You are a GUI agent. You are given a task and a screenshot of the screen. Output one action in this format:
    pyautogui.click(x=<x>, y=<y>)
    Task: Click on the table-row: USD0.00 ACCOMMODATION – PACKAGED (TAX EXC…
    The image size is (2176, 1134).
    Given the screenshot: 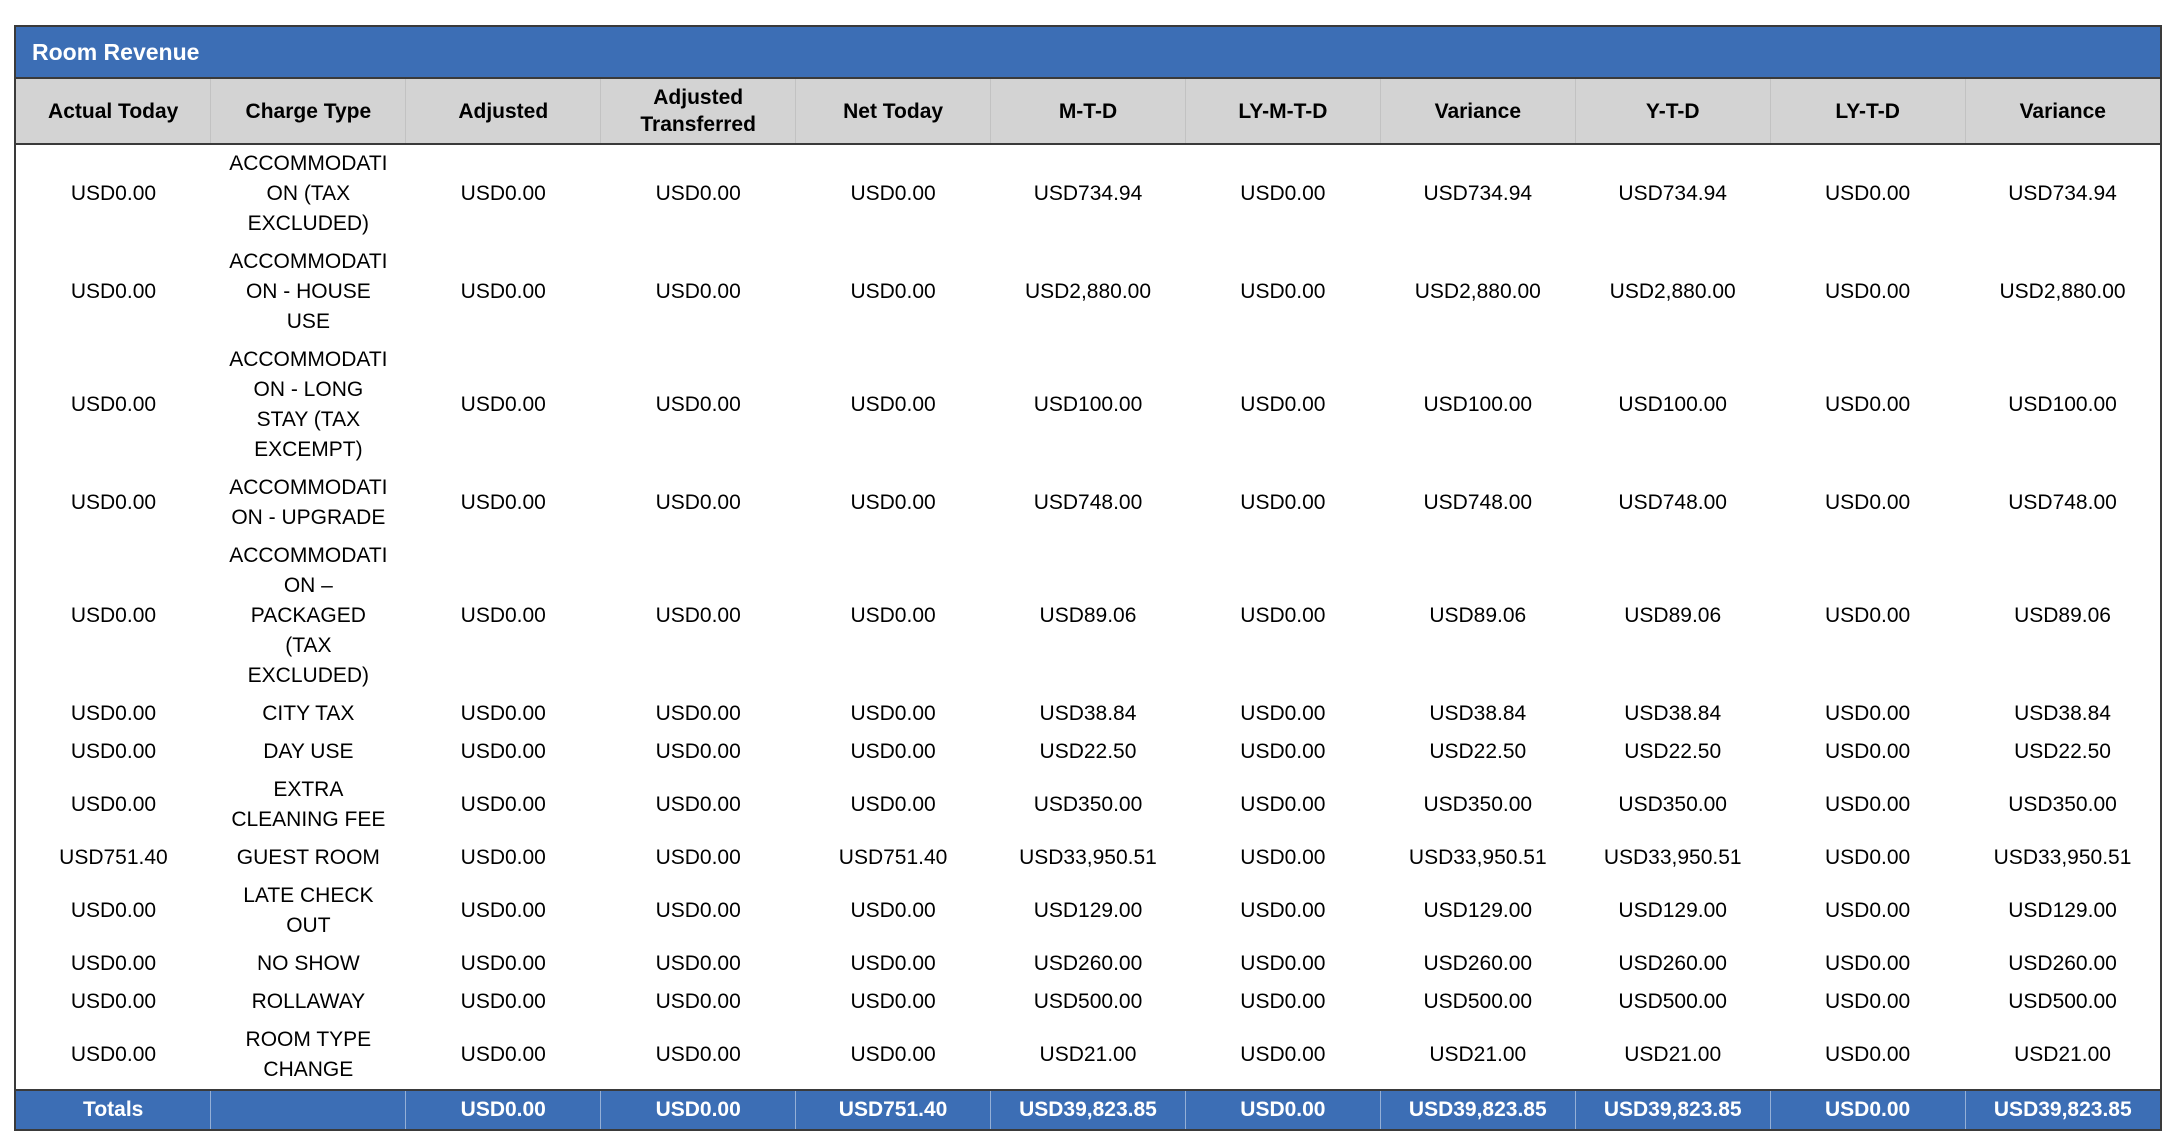 What is the action you would take?
    pyautogui.click(x=1088, y=616)
    